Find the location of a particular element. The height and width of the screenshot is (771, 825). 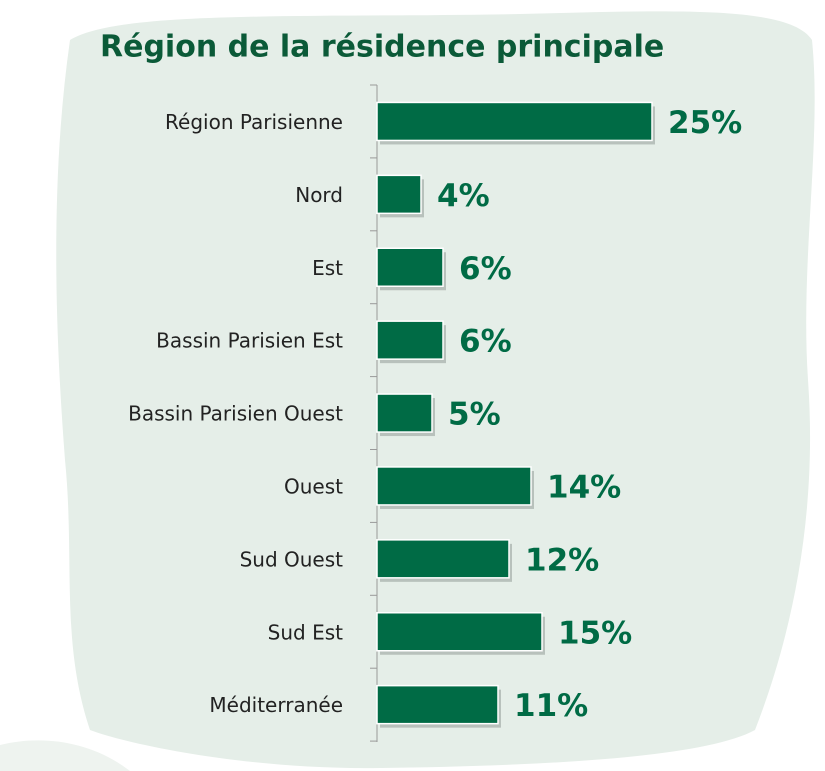

category-label: Ouest is located at coordinates (313, 486).